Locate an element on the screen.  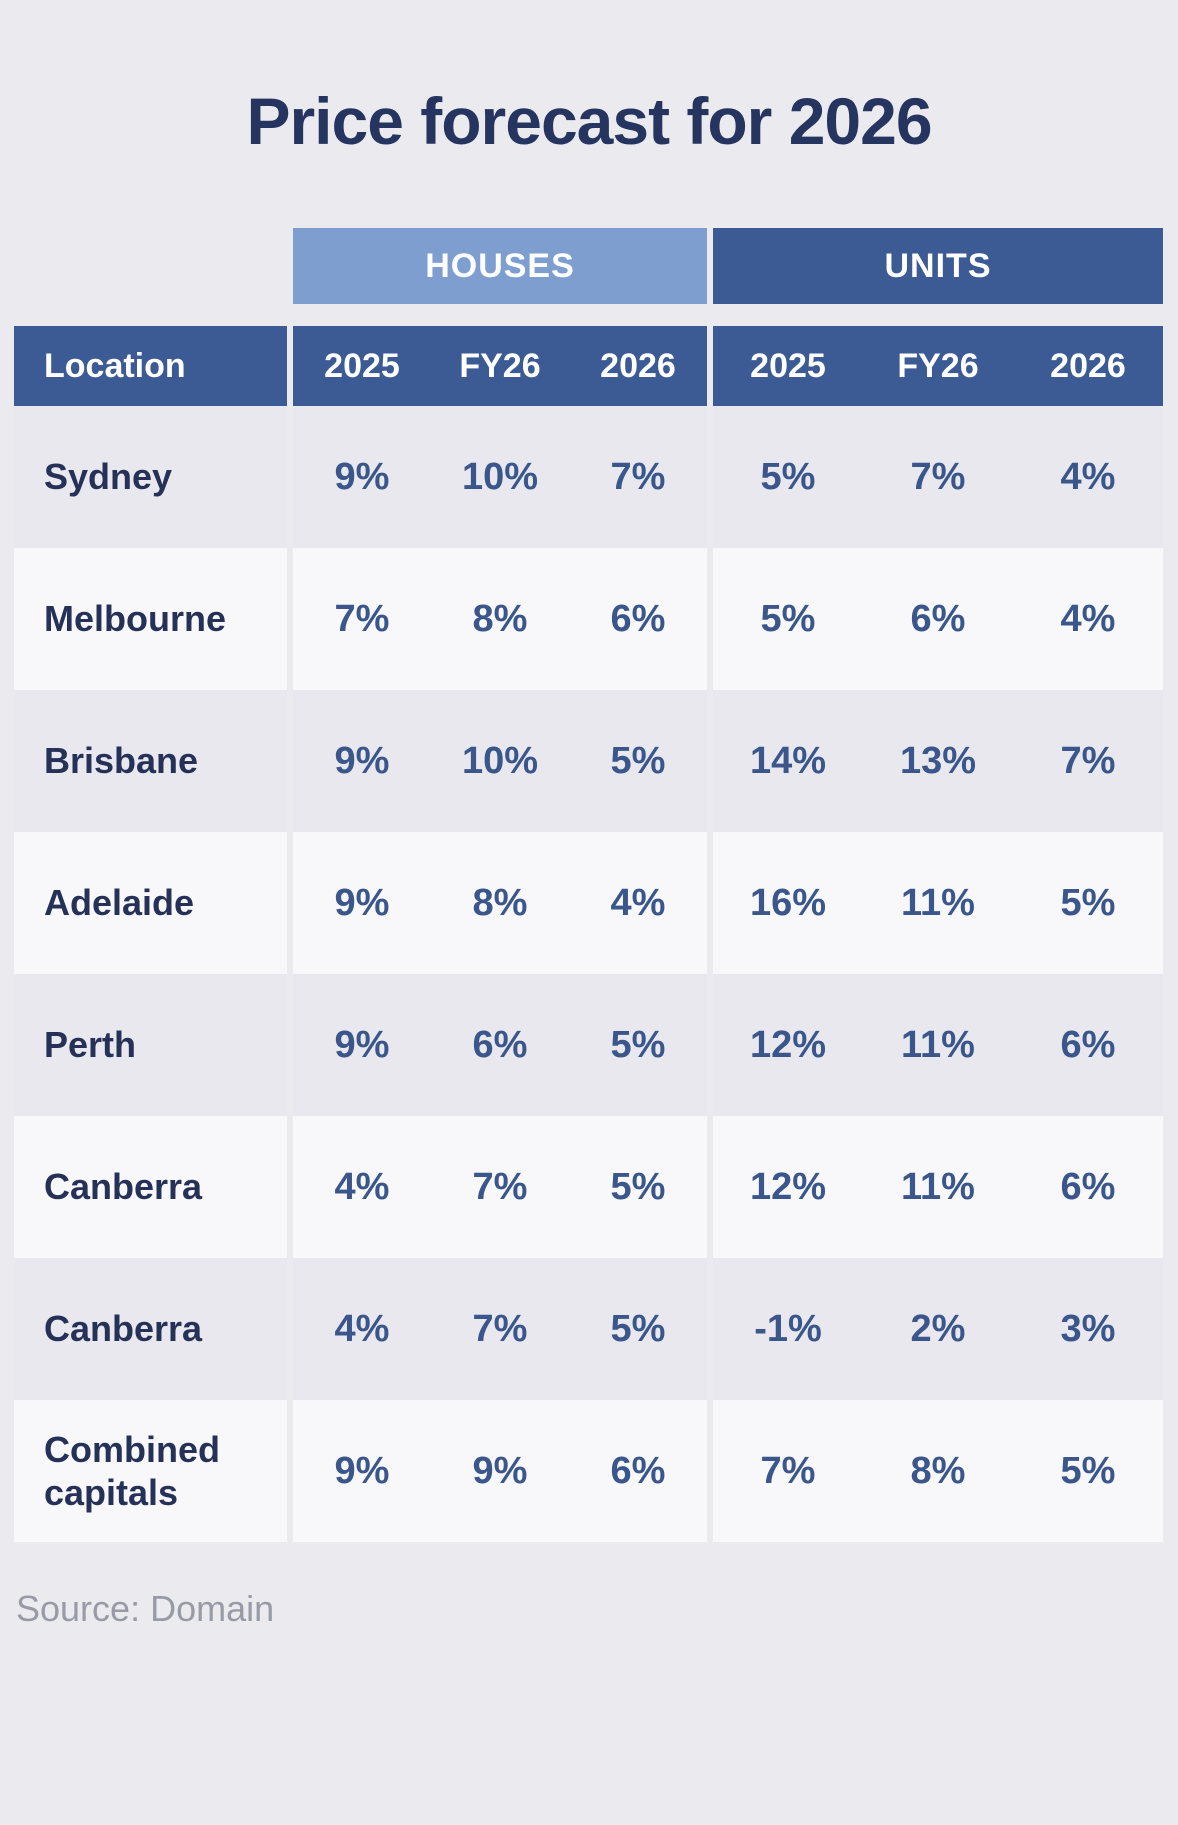
units-group-header: UNITS is located at coordinates (938, 266).